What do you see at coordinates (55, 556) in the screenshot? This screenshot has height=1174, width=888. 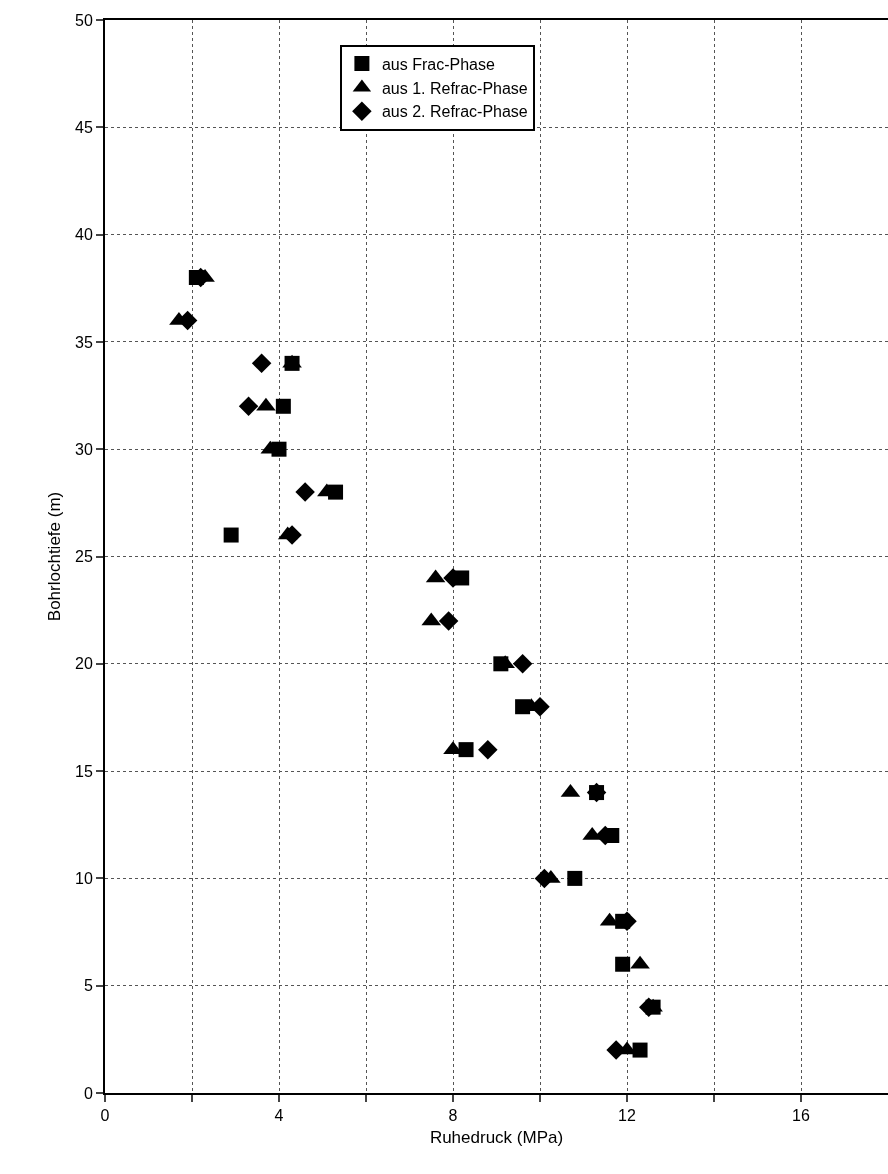 I see `y-axis-title: Bohrlochtiefe (m)` at bounding box center [55, 556].